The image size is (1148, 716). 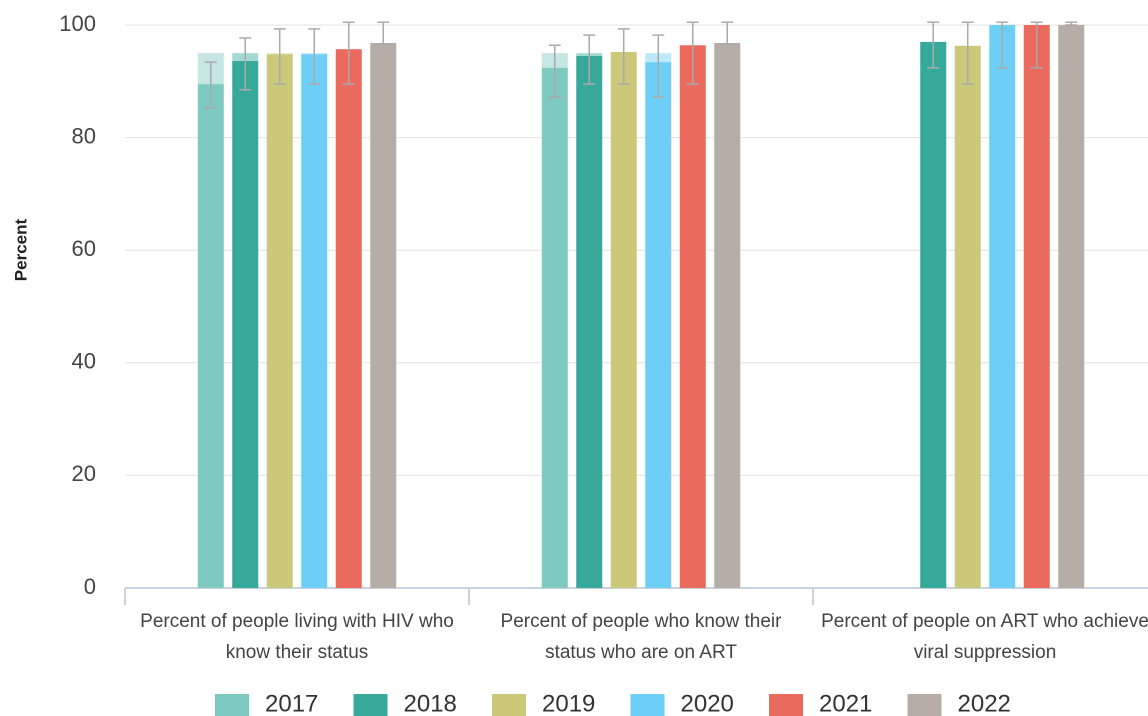 What do you see at coordinates (291, 703) in the screenshot?
I see `legend-label: 2017` at bounding box center [291, 703].